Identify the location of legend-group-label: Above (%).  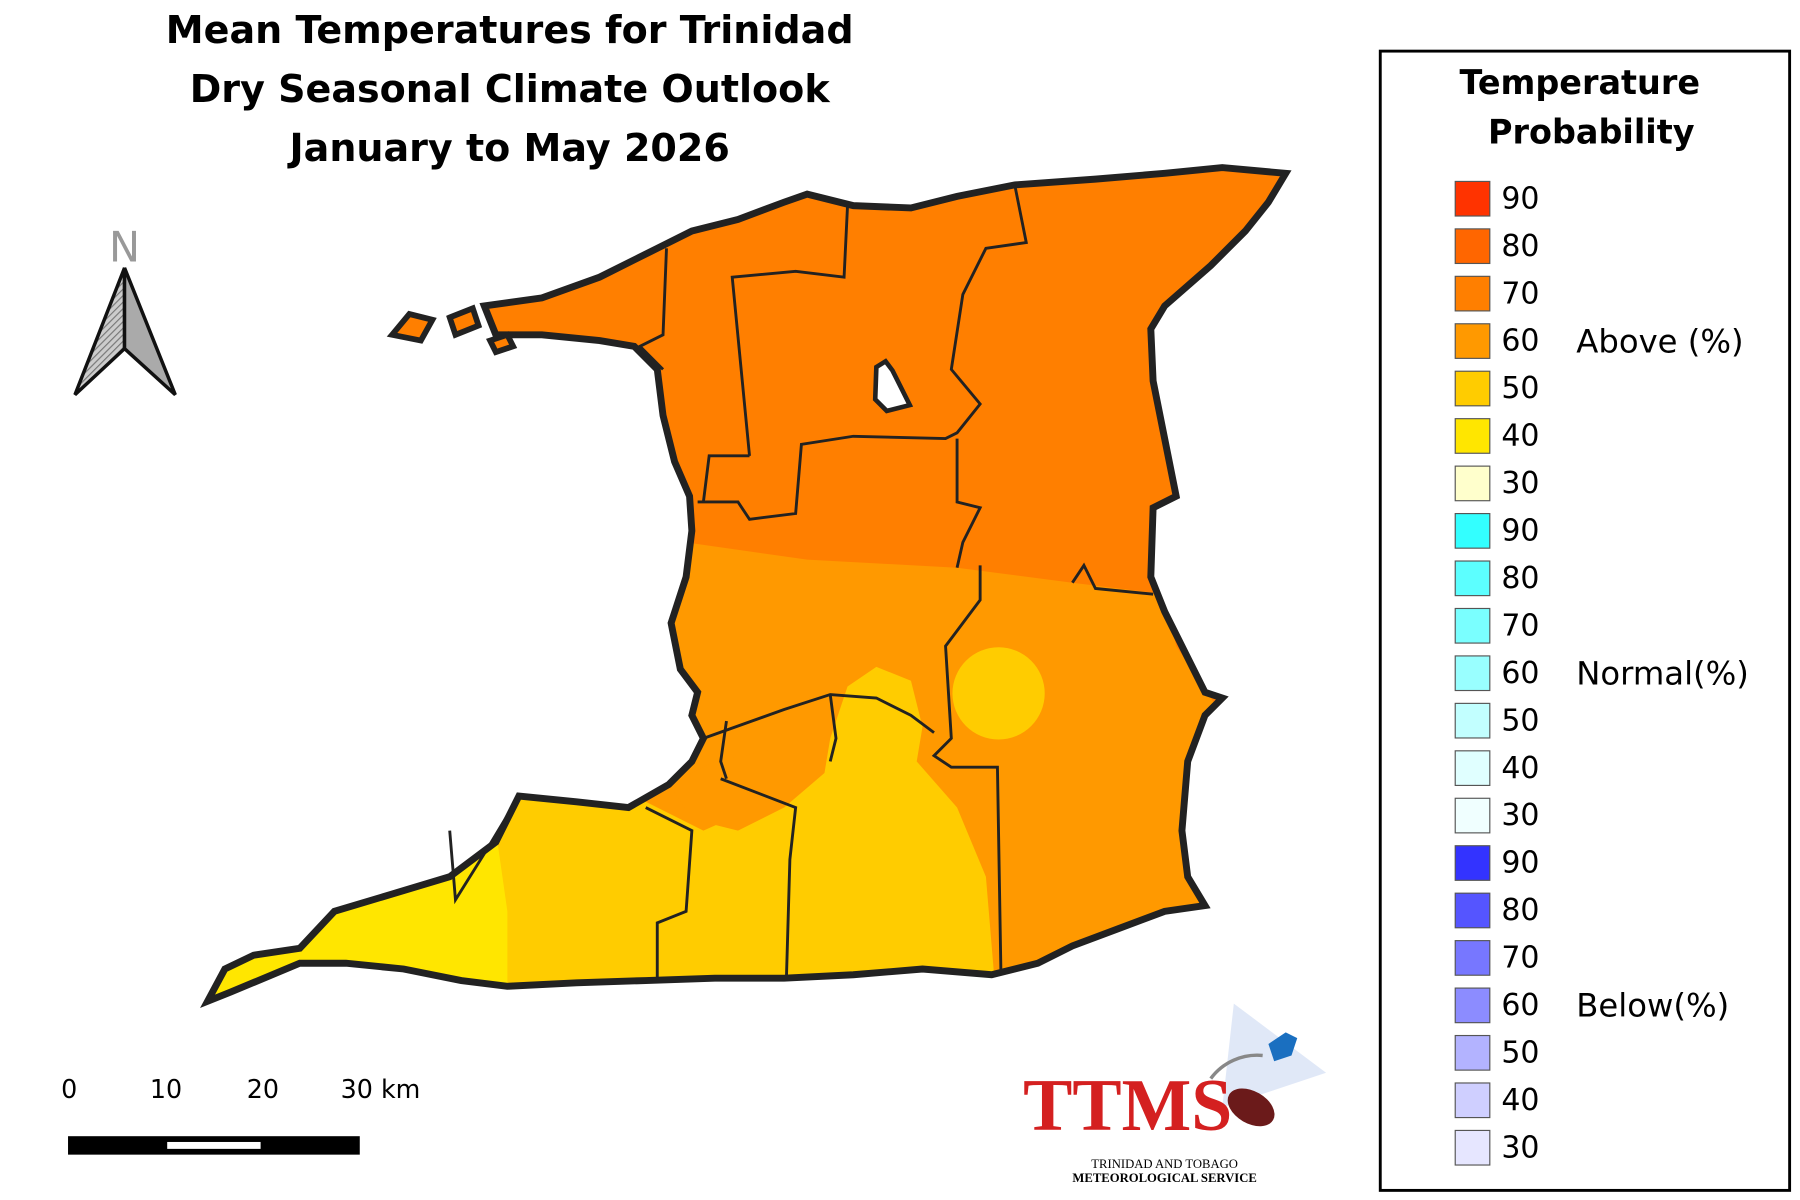
(1659, 341).